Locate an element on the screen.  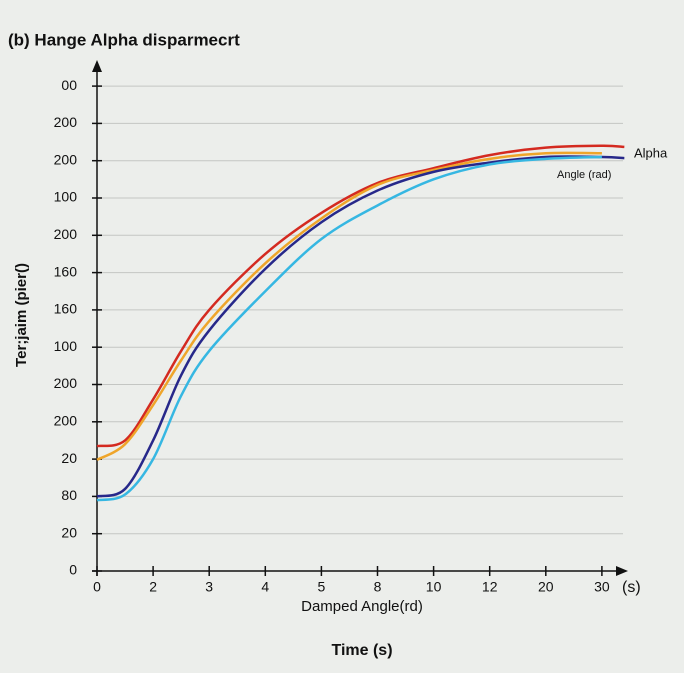
x-tick-label: 12 is located at coordinates (490, 587).